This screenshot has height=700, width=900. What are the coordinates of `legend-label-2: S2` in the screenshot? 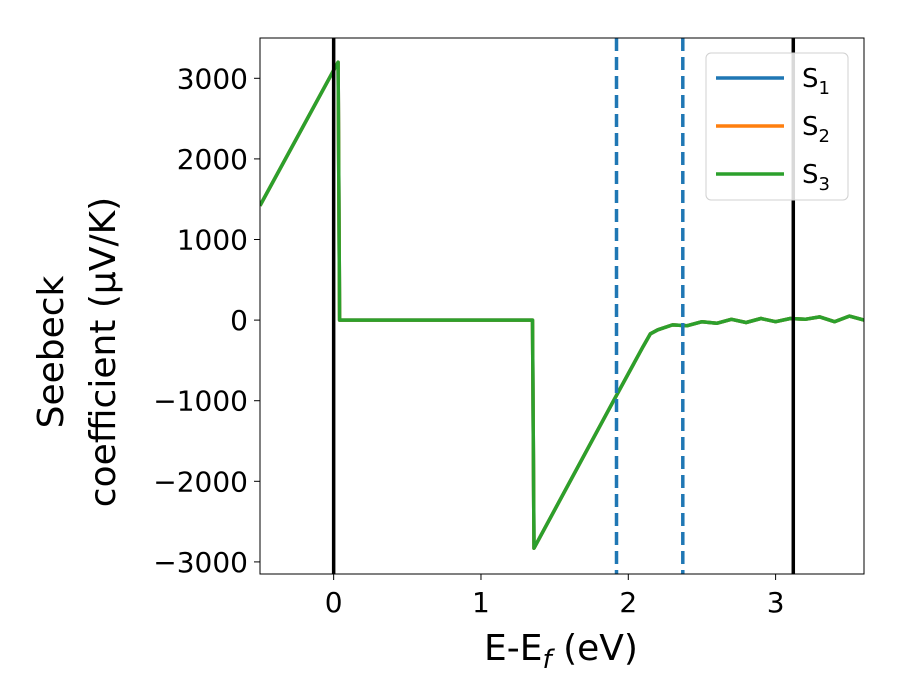 It's located at (816, 129).